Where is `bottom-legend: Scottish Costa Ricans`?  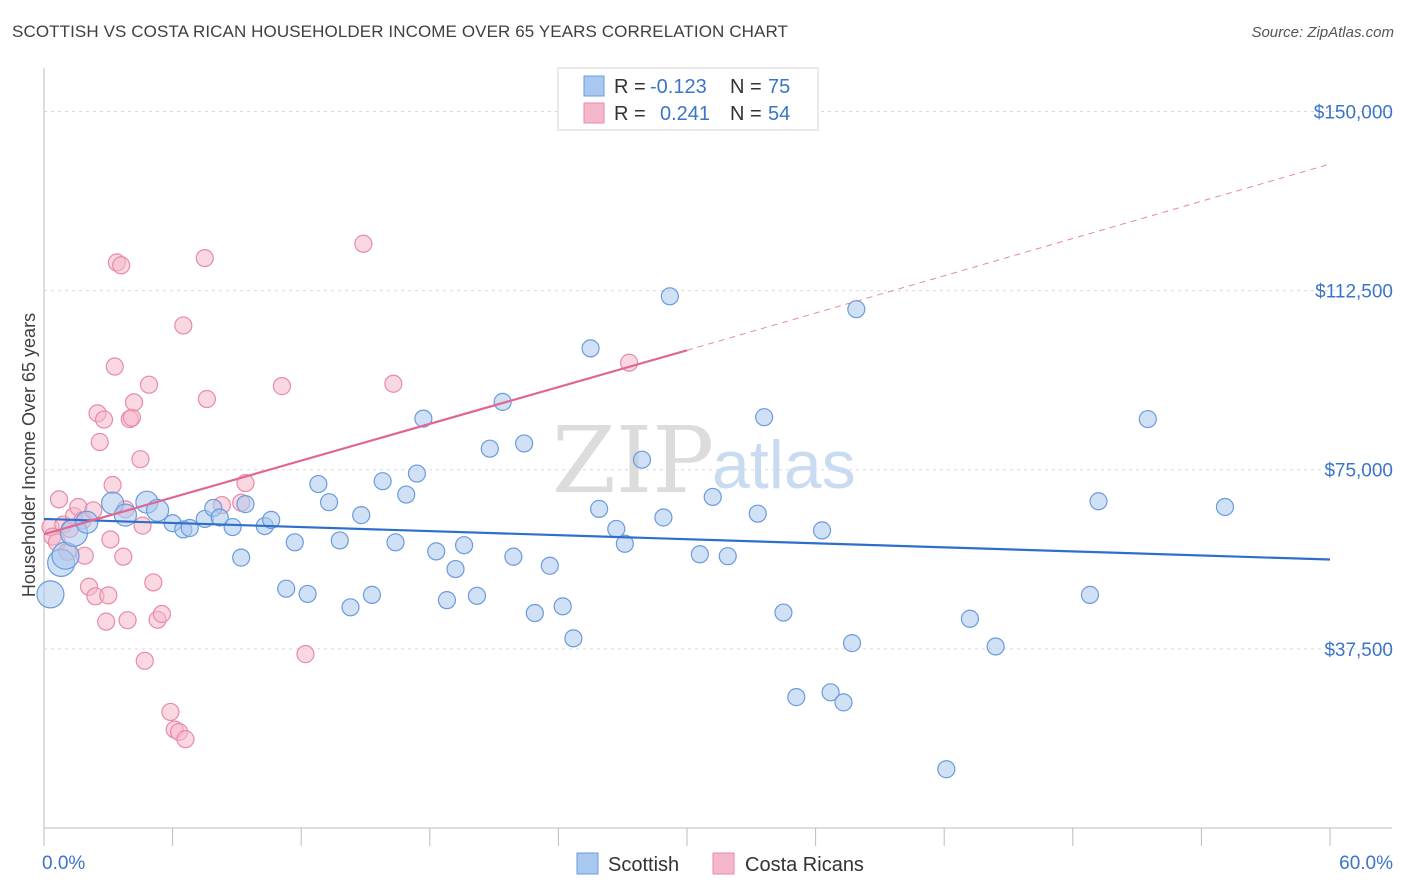 bottom-legend: Scottish Costa Ricans is located at coordinates (720, 864).